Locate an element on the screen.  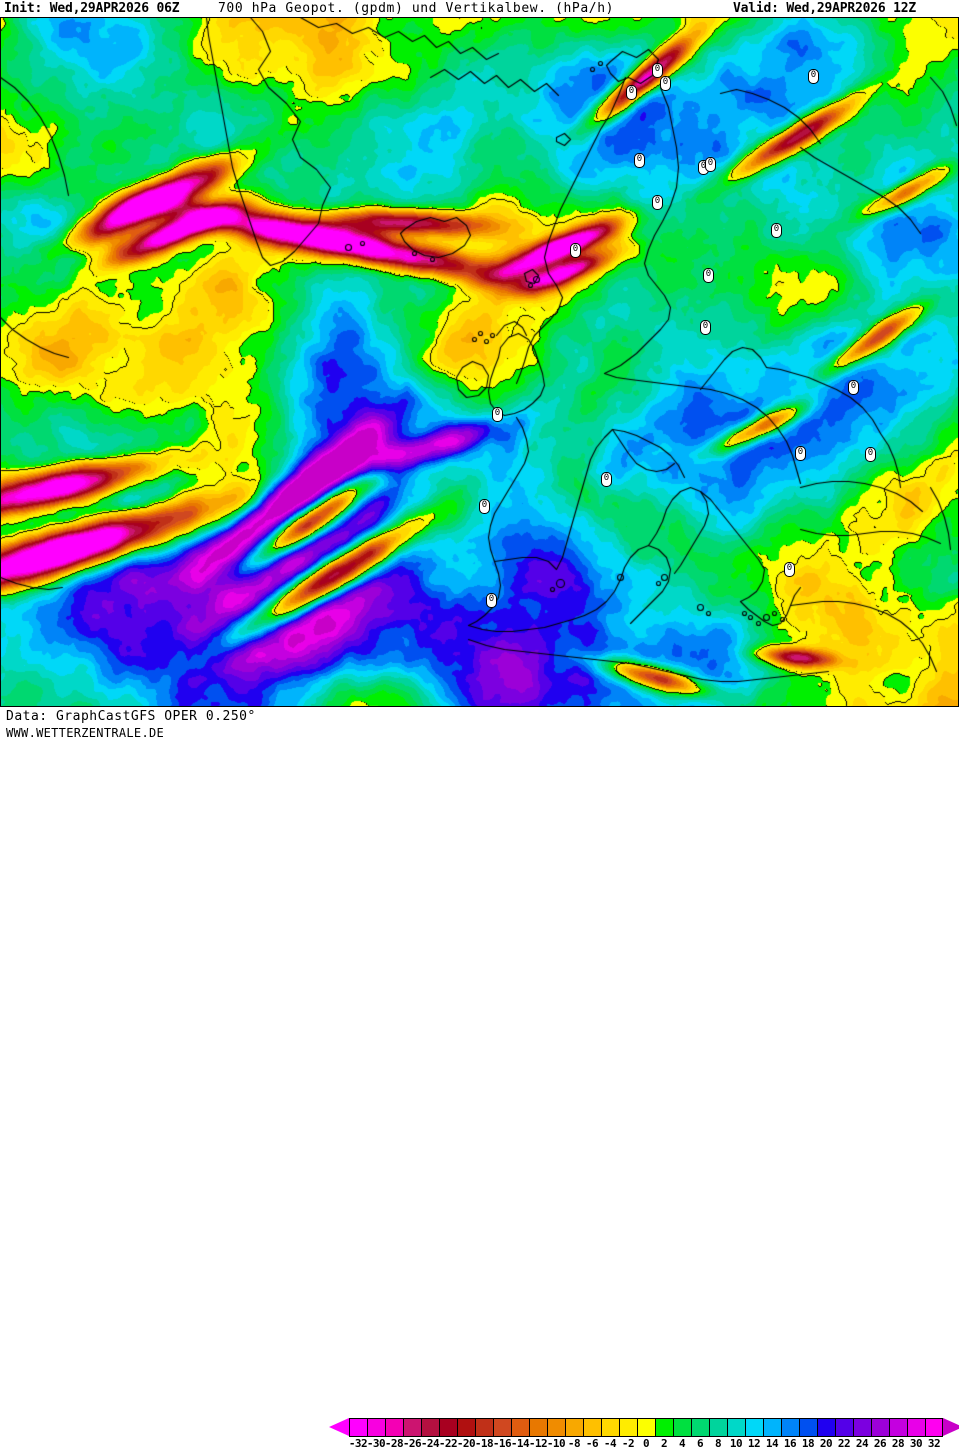
colorbar-tick: 32 is located at coordinates (934, 1443).